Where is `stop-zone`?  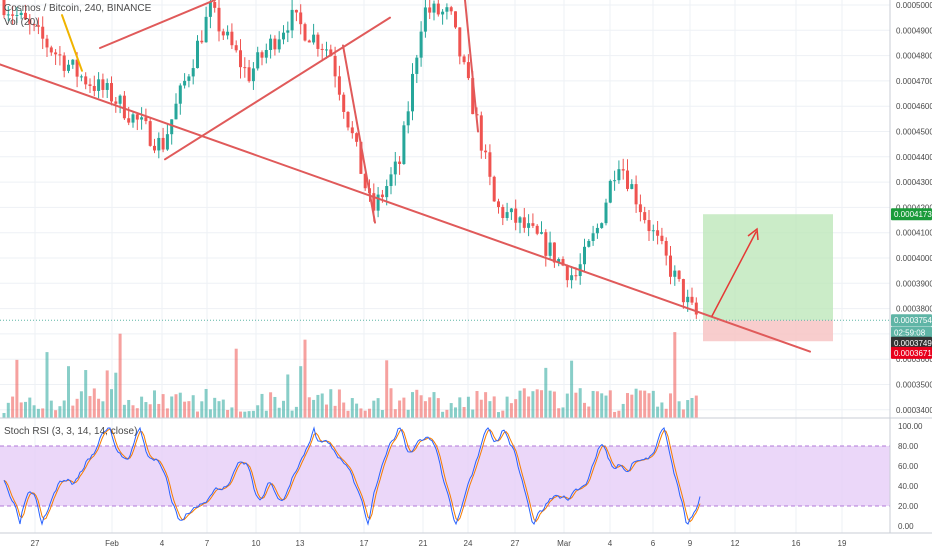 stop-zone is located at coordinates (768, 331).